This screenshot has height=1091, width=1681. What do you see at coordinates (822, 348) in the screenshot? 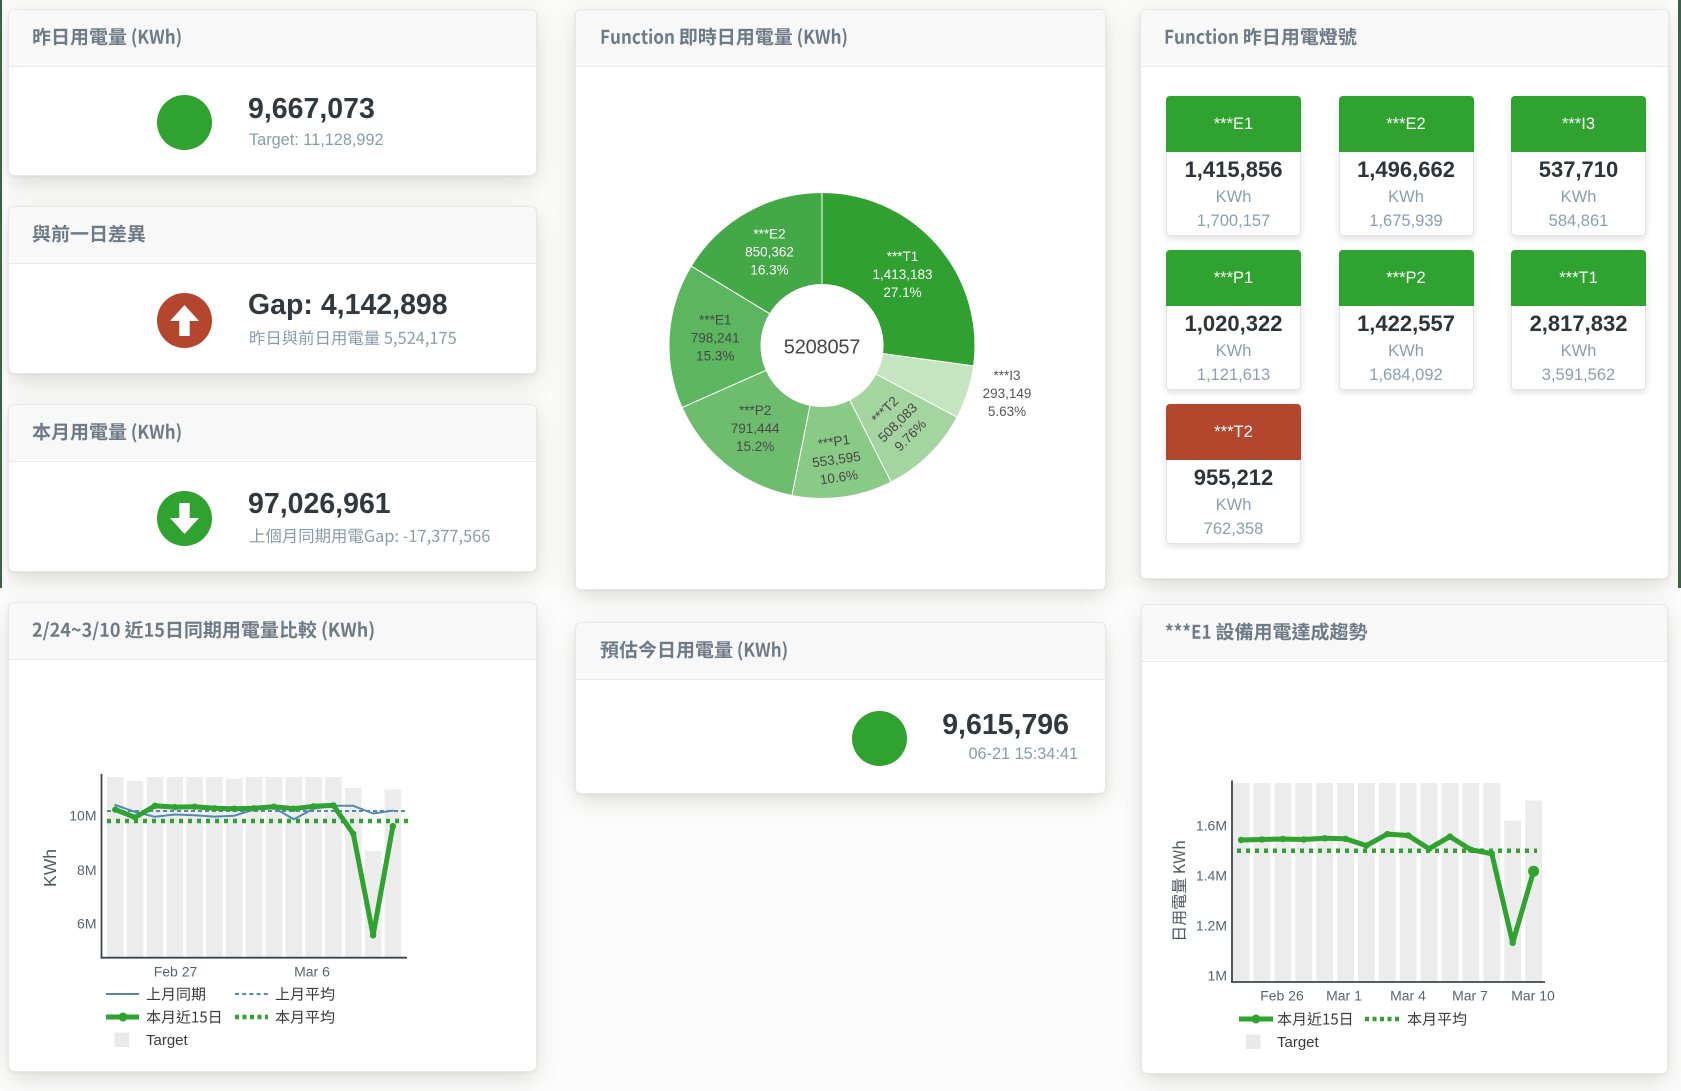
I see `svg-text: 5208057` at bounding box center [822, 348].